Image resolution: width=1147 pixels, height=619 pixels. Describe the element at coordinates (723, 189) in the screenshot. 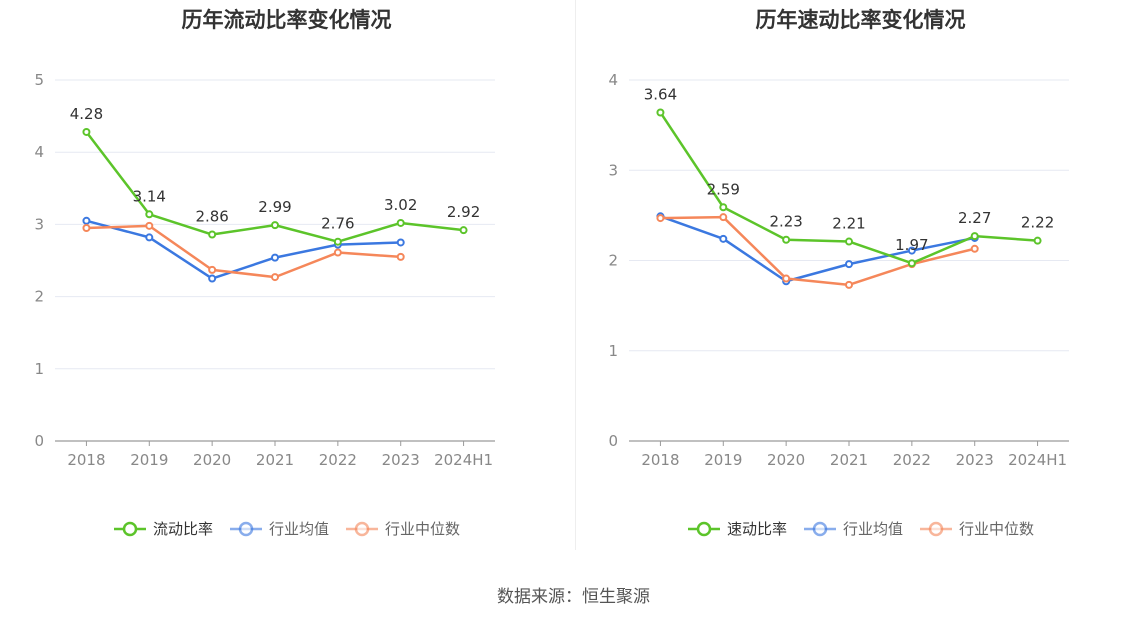

I see `data-label: 2.59` at that location.